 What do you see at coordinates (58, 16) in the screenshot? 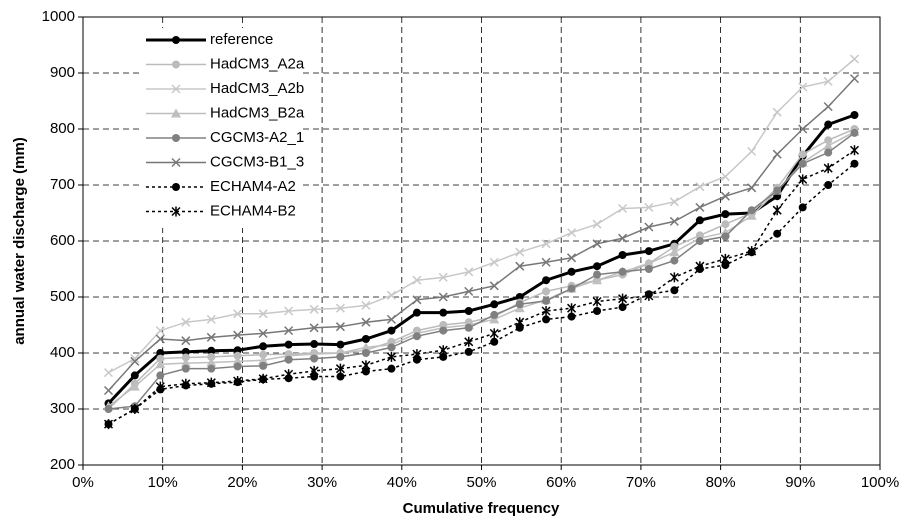
I see `y-tick-label: 1000` at bounding box center [58, 16].